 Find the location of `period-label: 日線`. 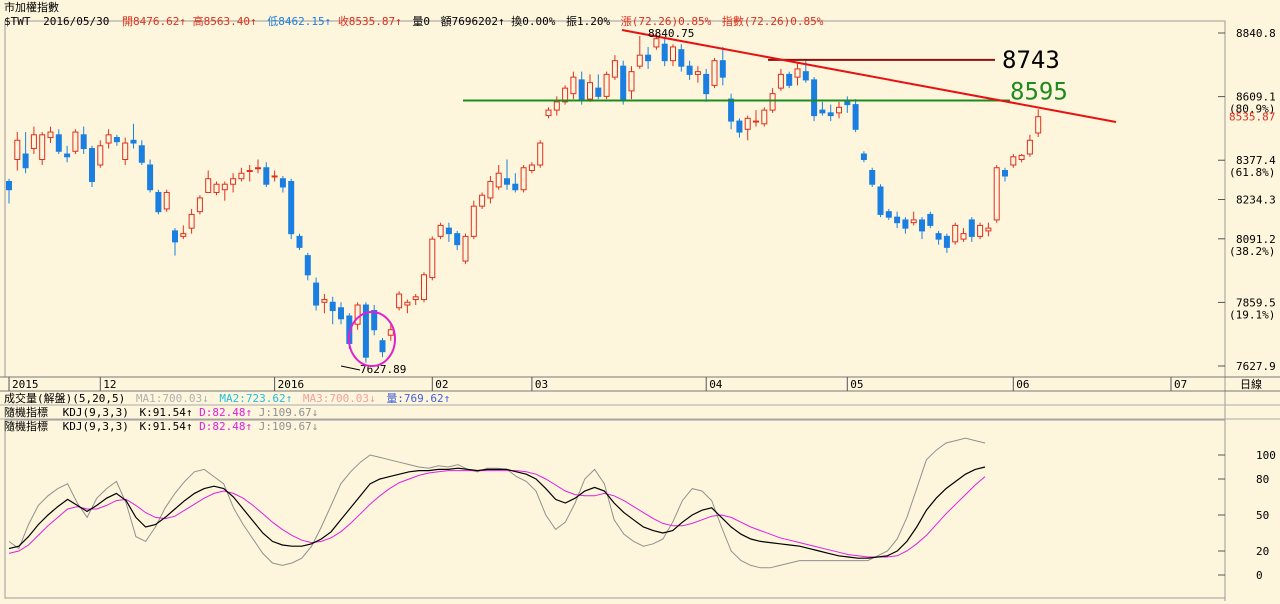

period-label: 日線 is located at coordinates (1251, 384).